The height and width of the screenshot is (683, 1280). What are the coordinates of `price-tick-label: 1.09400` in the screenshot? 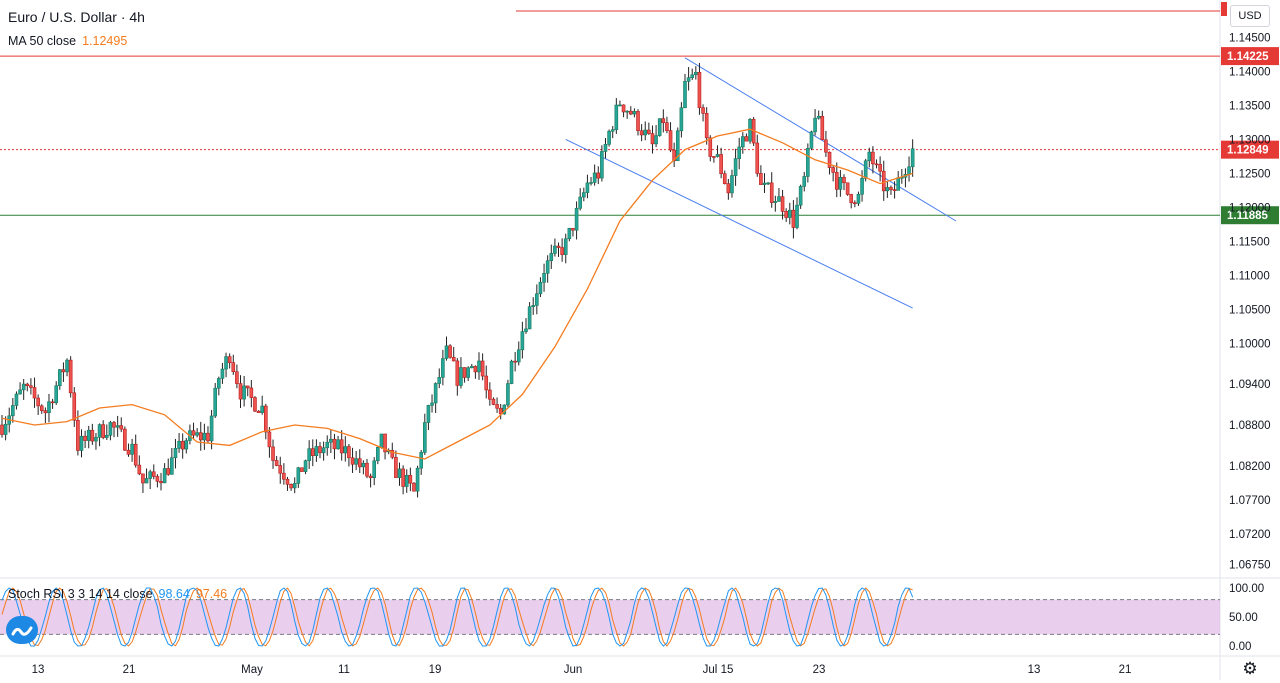 It's located at (1250, 385).